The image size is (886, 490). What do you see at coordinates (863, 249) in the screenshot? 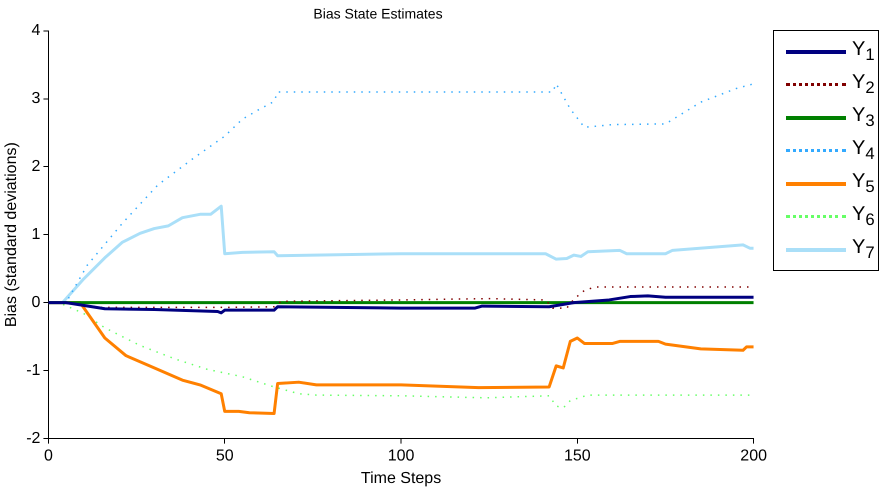
I see `legend-label: Y$_{7}$` at bounding box center [863, 249].